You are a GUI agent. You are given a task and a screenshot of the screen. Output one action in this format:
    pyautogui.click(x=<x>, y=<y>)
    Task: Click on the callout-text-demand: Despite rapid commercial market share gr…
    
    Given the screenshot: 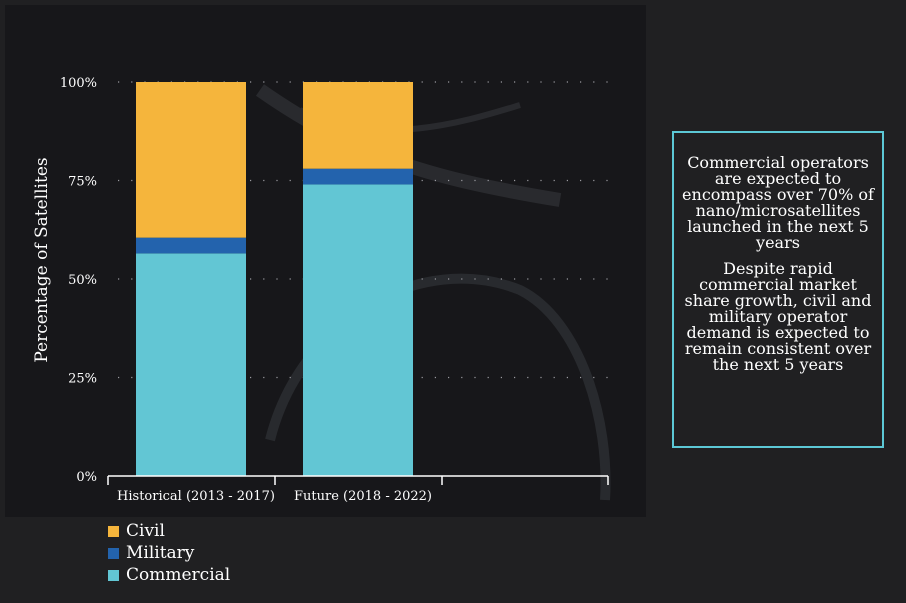 What is the action you would take?
    pyautogui.click(x=778, y=316)
    